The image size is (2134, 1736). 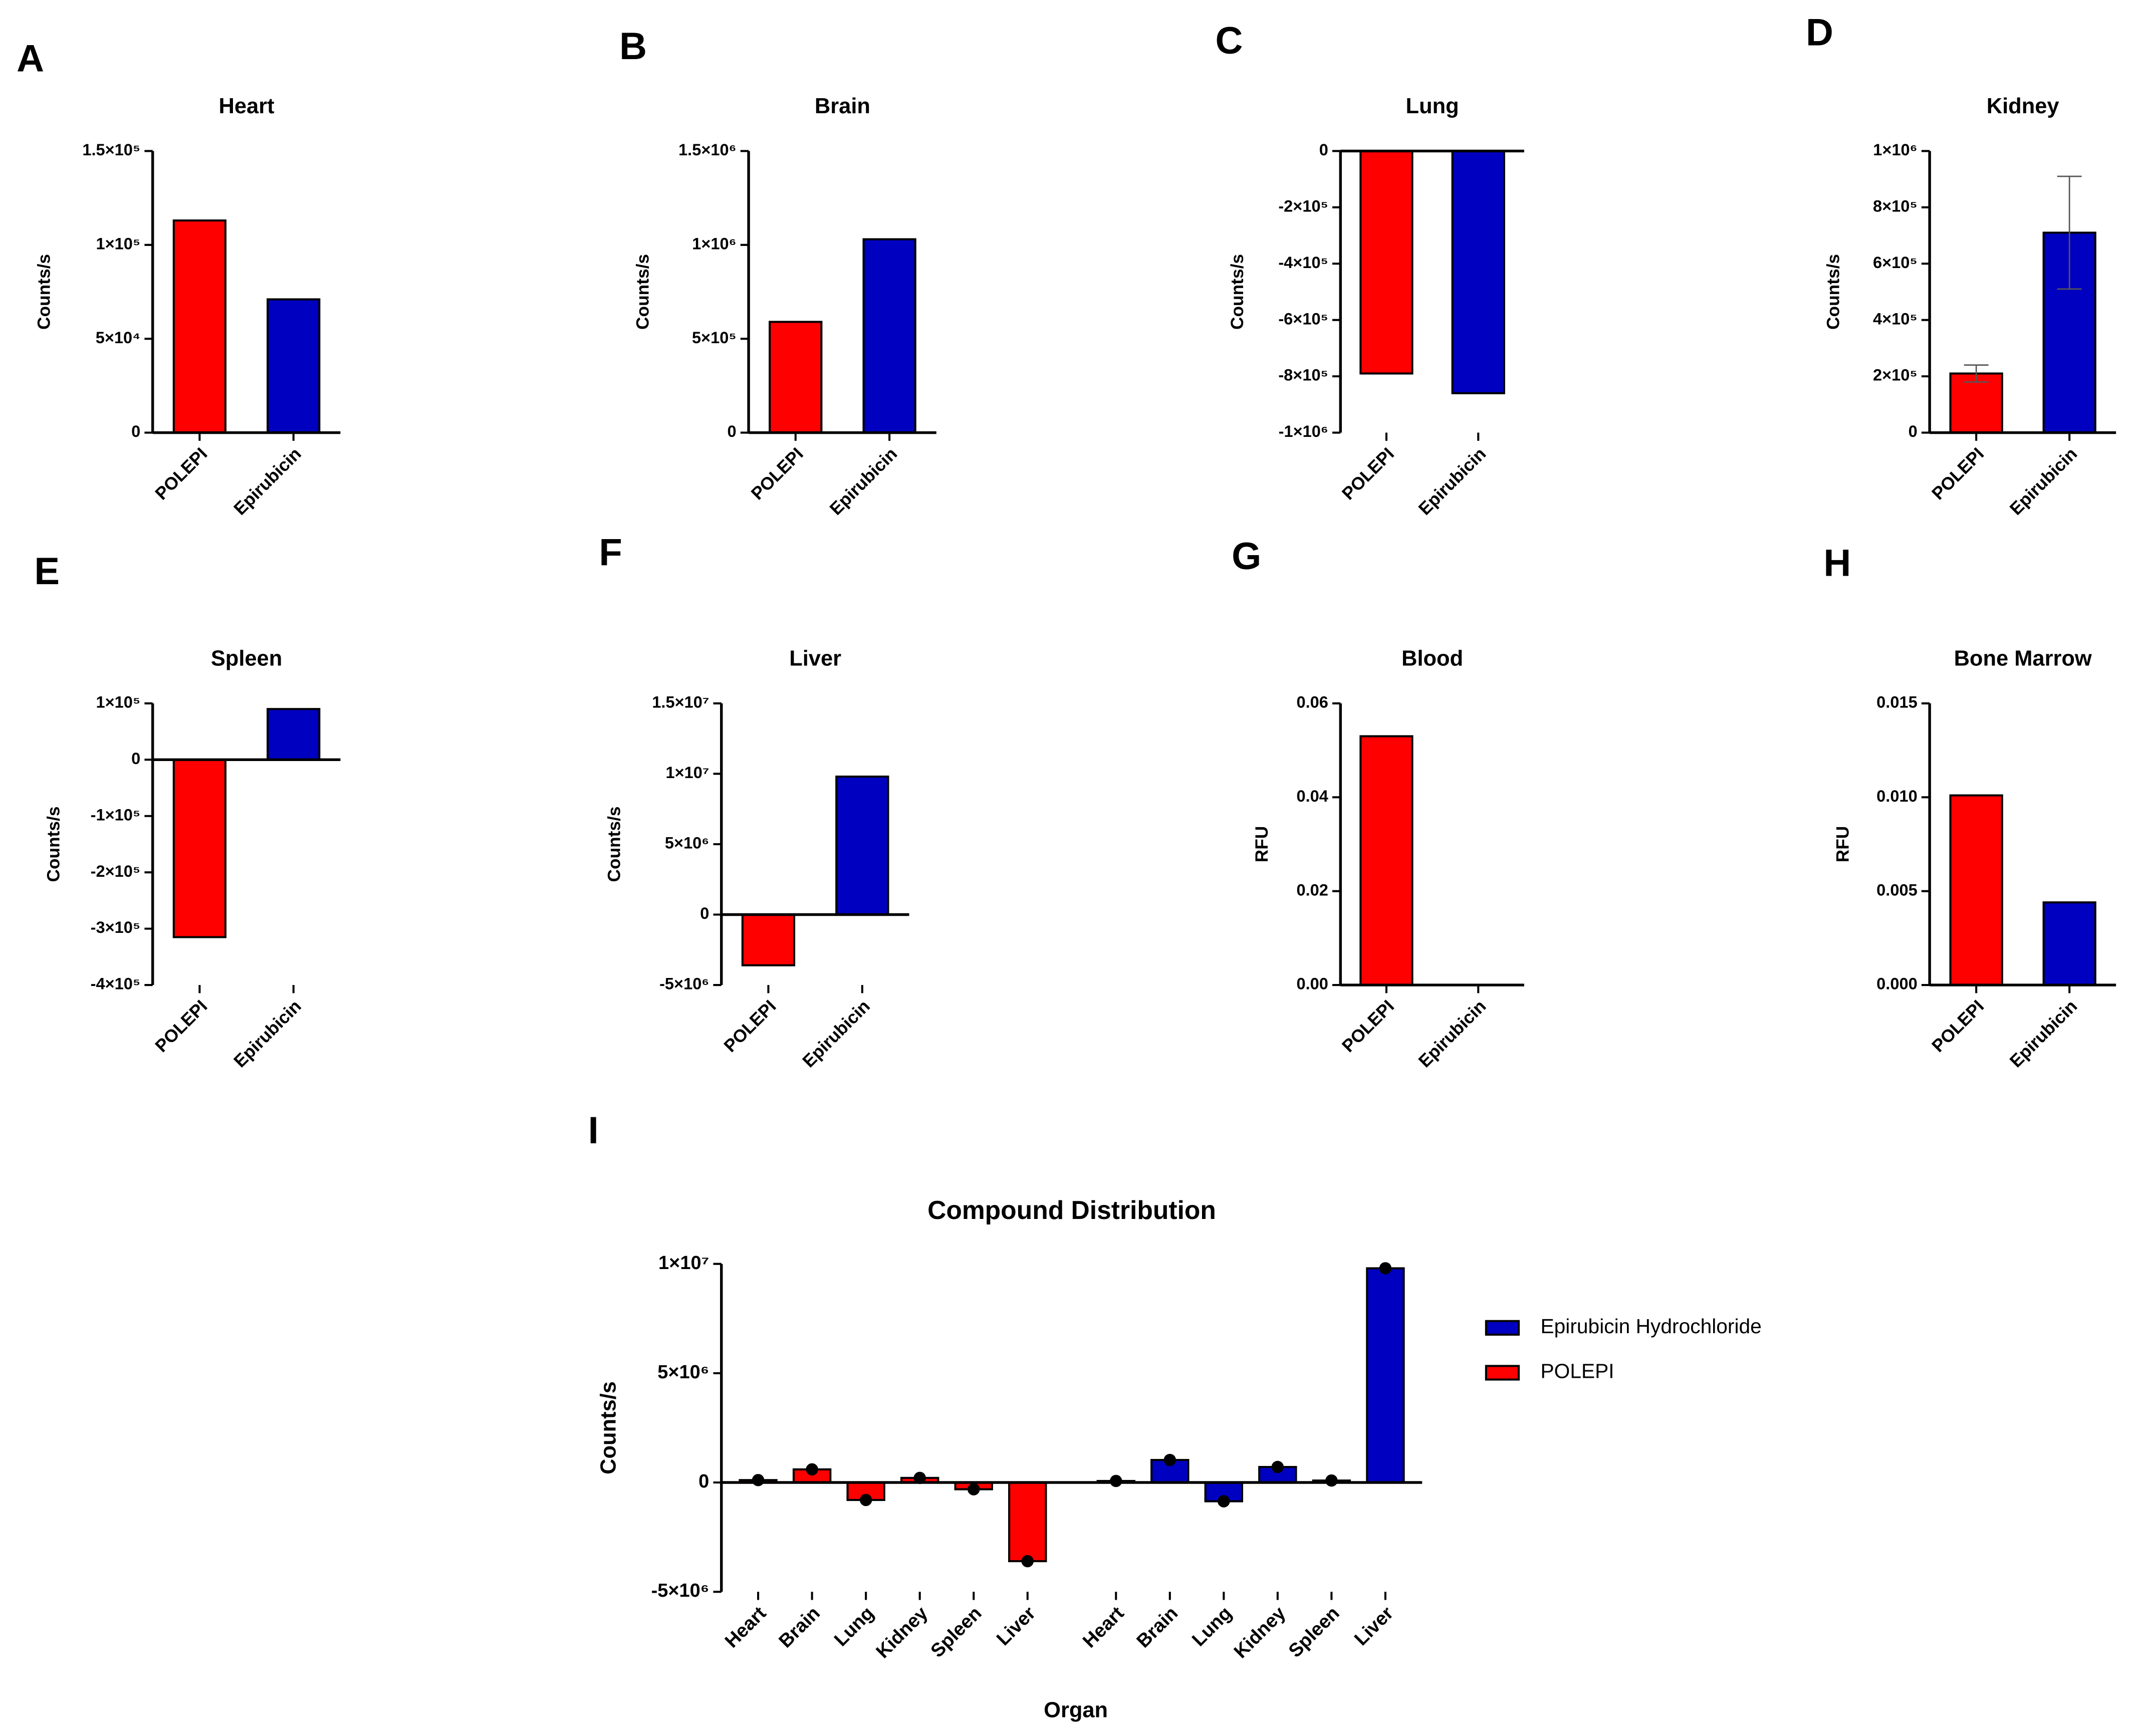 What do you see at coordinates (1577, 1371) in the screenshot?
I see `legend-label: POLEPI` at bounding box center [1577, 1371].